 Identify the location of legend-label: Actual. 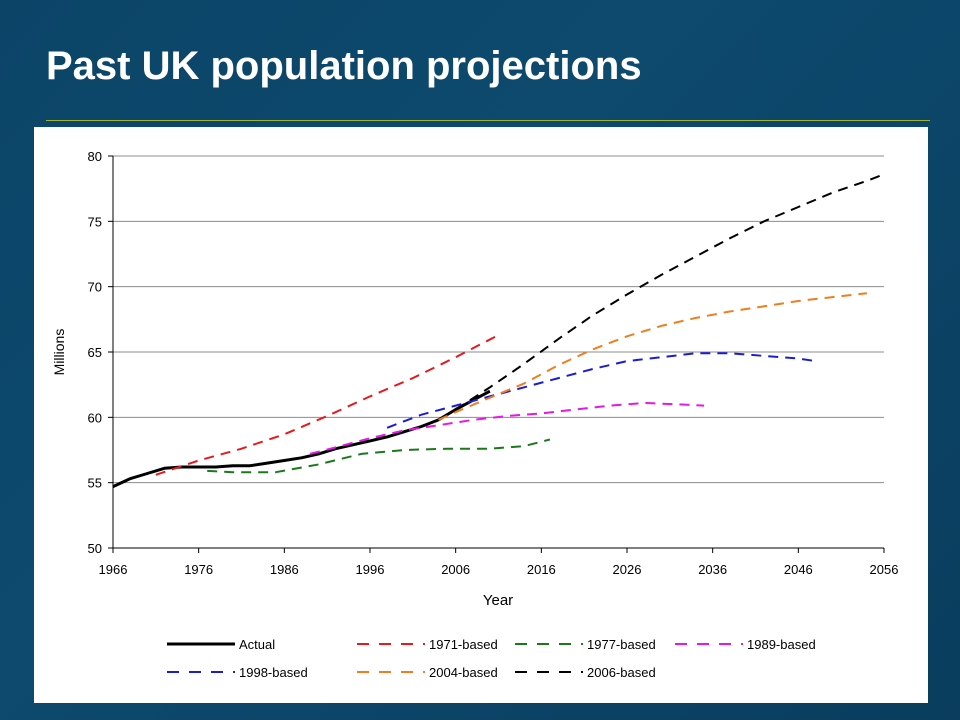
(257, 644).